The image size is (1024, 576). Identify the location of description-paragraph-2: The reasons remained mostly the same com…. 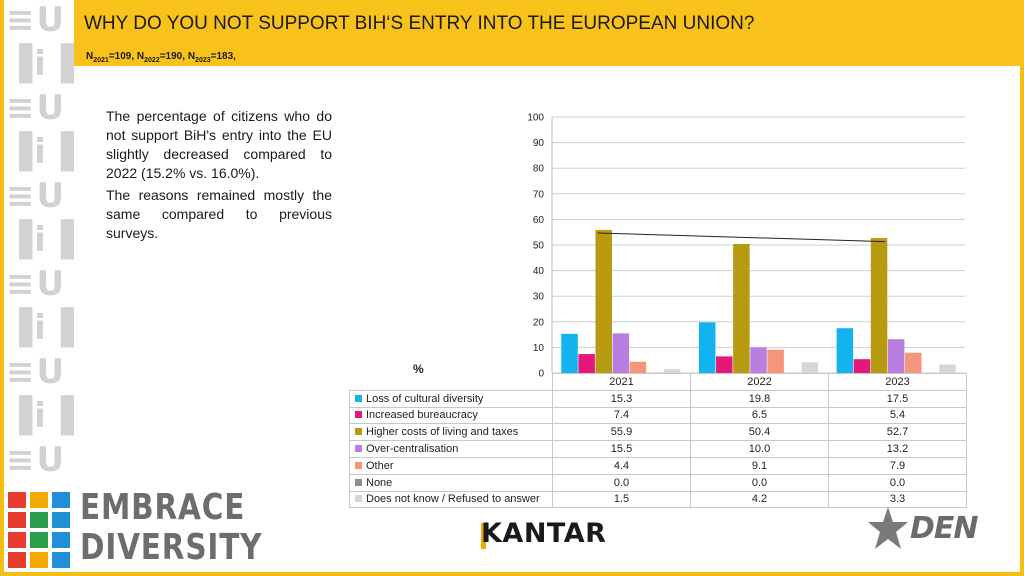
(219, 214).